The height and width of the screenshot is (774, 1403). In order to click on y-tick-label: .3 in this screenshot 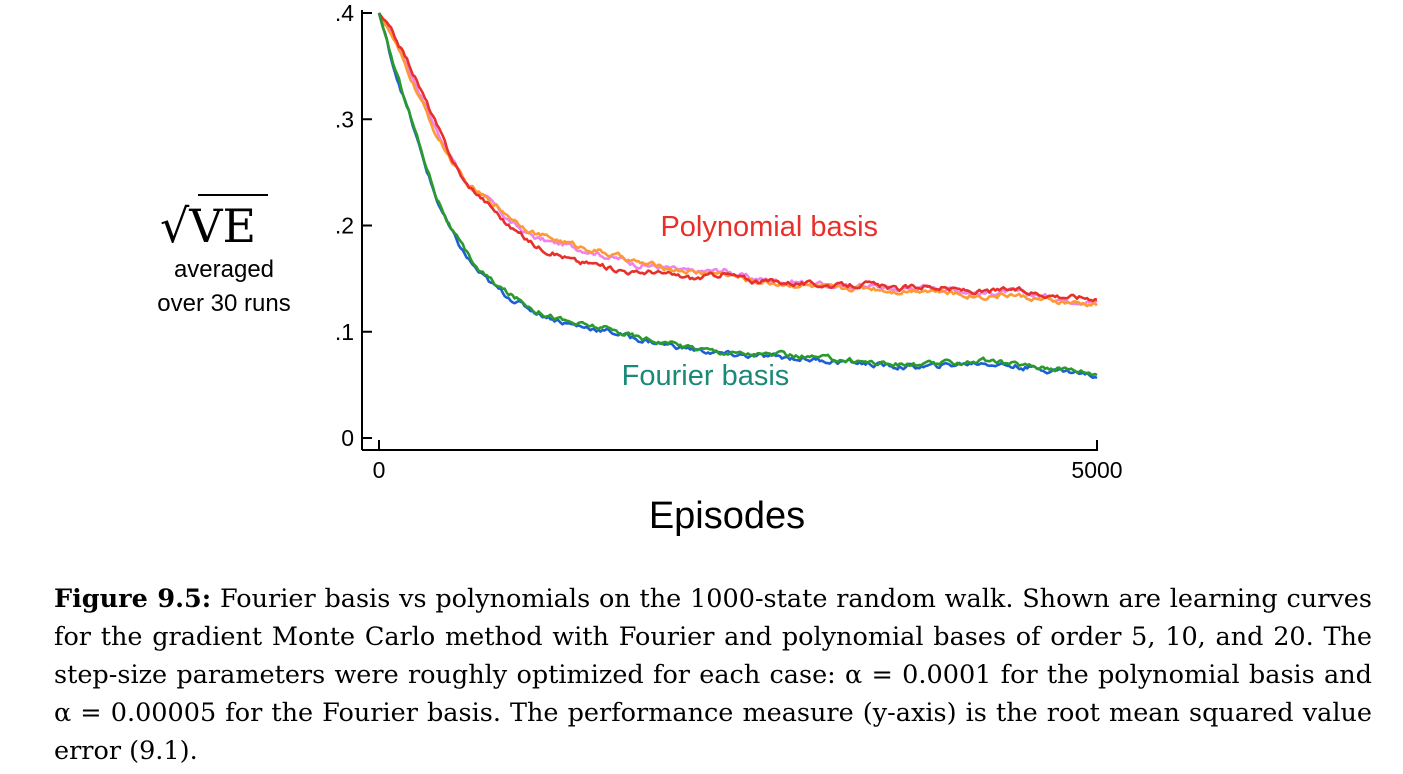, I will do `click(344, 119)`.